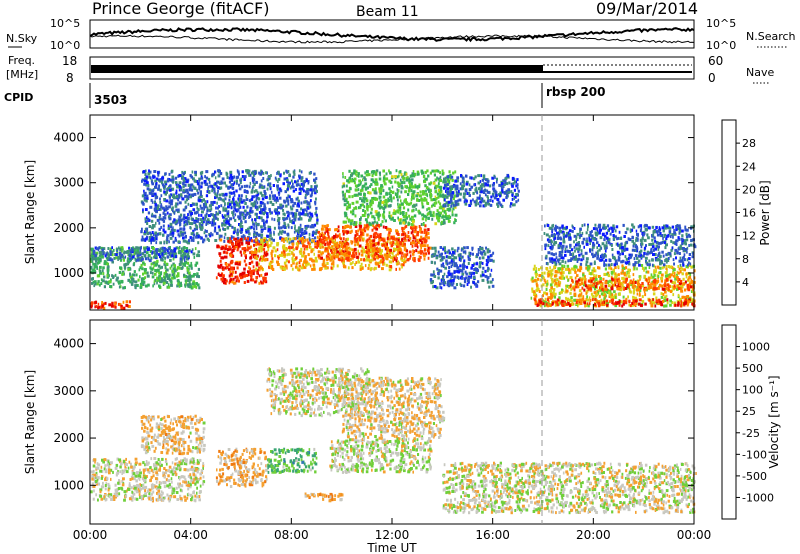 The image size is (800, 554). What do you see at coordinates (181, 9) in the screenshot?
I see `station-title: Prince George (fitACF)` at bounding box center [181, 9].